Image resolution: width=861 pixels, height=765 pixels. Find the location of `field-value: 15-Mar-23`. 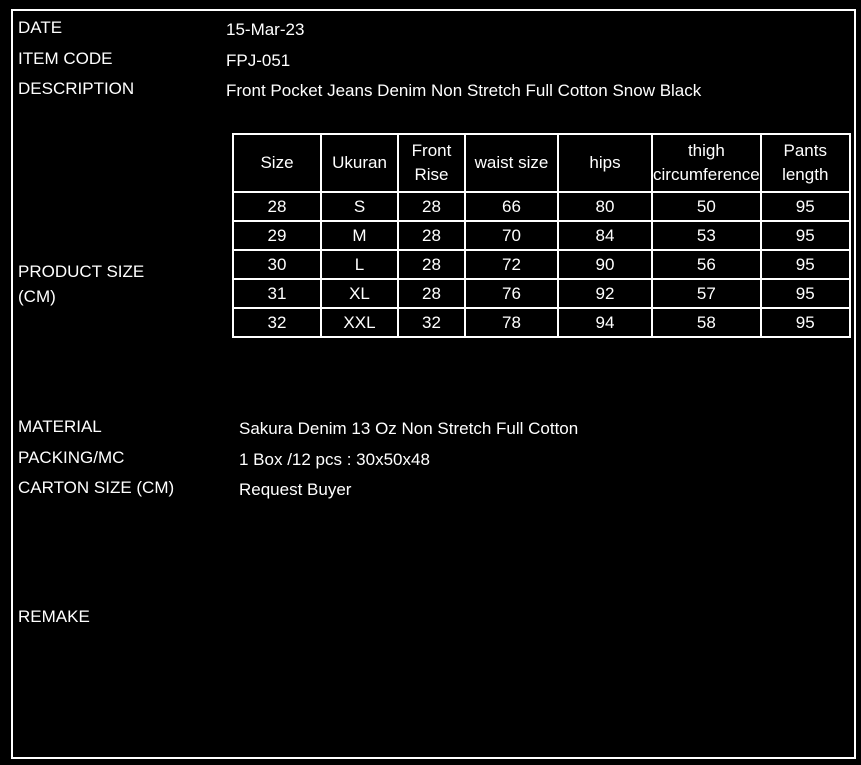

field-value: 15-Mar-23 is located at coordinates (265, 29).